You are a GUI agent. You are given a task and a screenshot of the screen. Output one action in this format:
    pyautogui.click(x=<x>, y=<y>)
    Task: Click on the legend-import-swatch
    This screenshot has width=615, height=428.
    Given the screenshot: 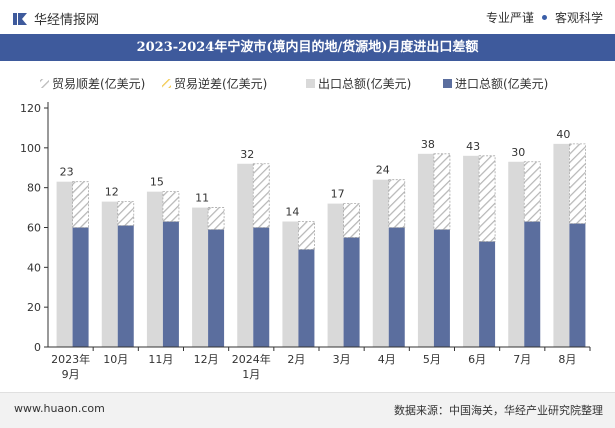 What is the action you would take?
    pyautogui.click(x=447, y=83)
    